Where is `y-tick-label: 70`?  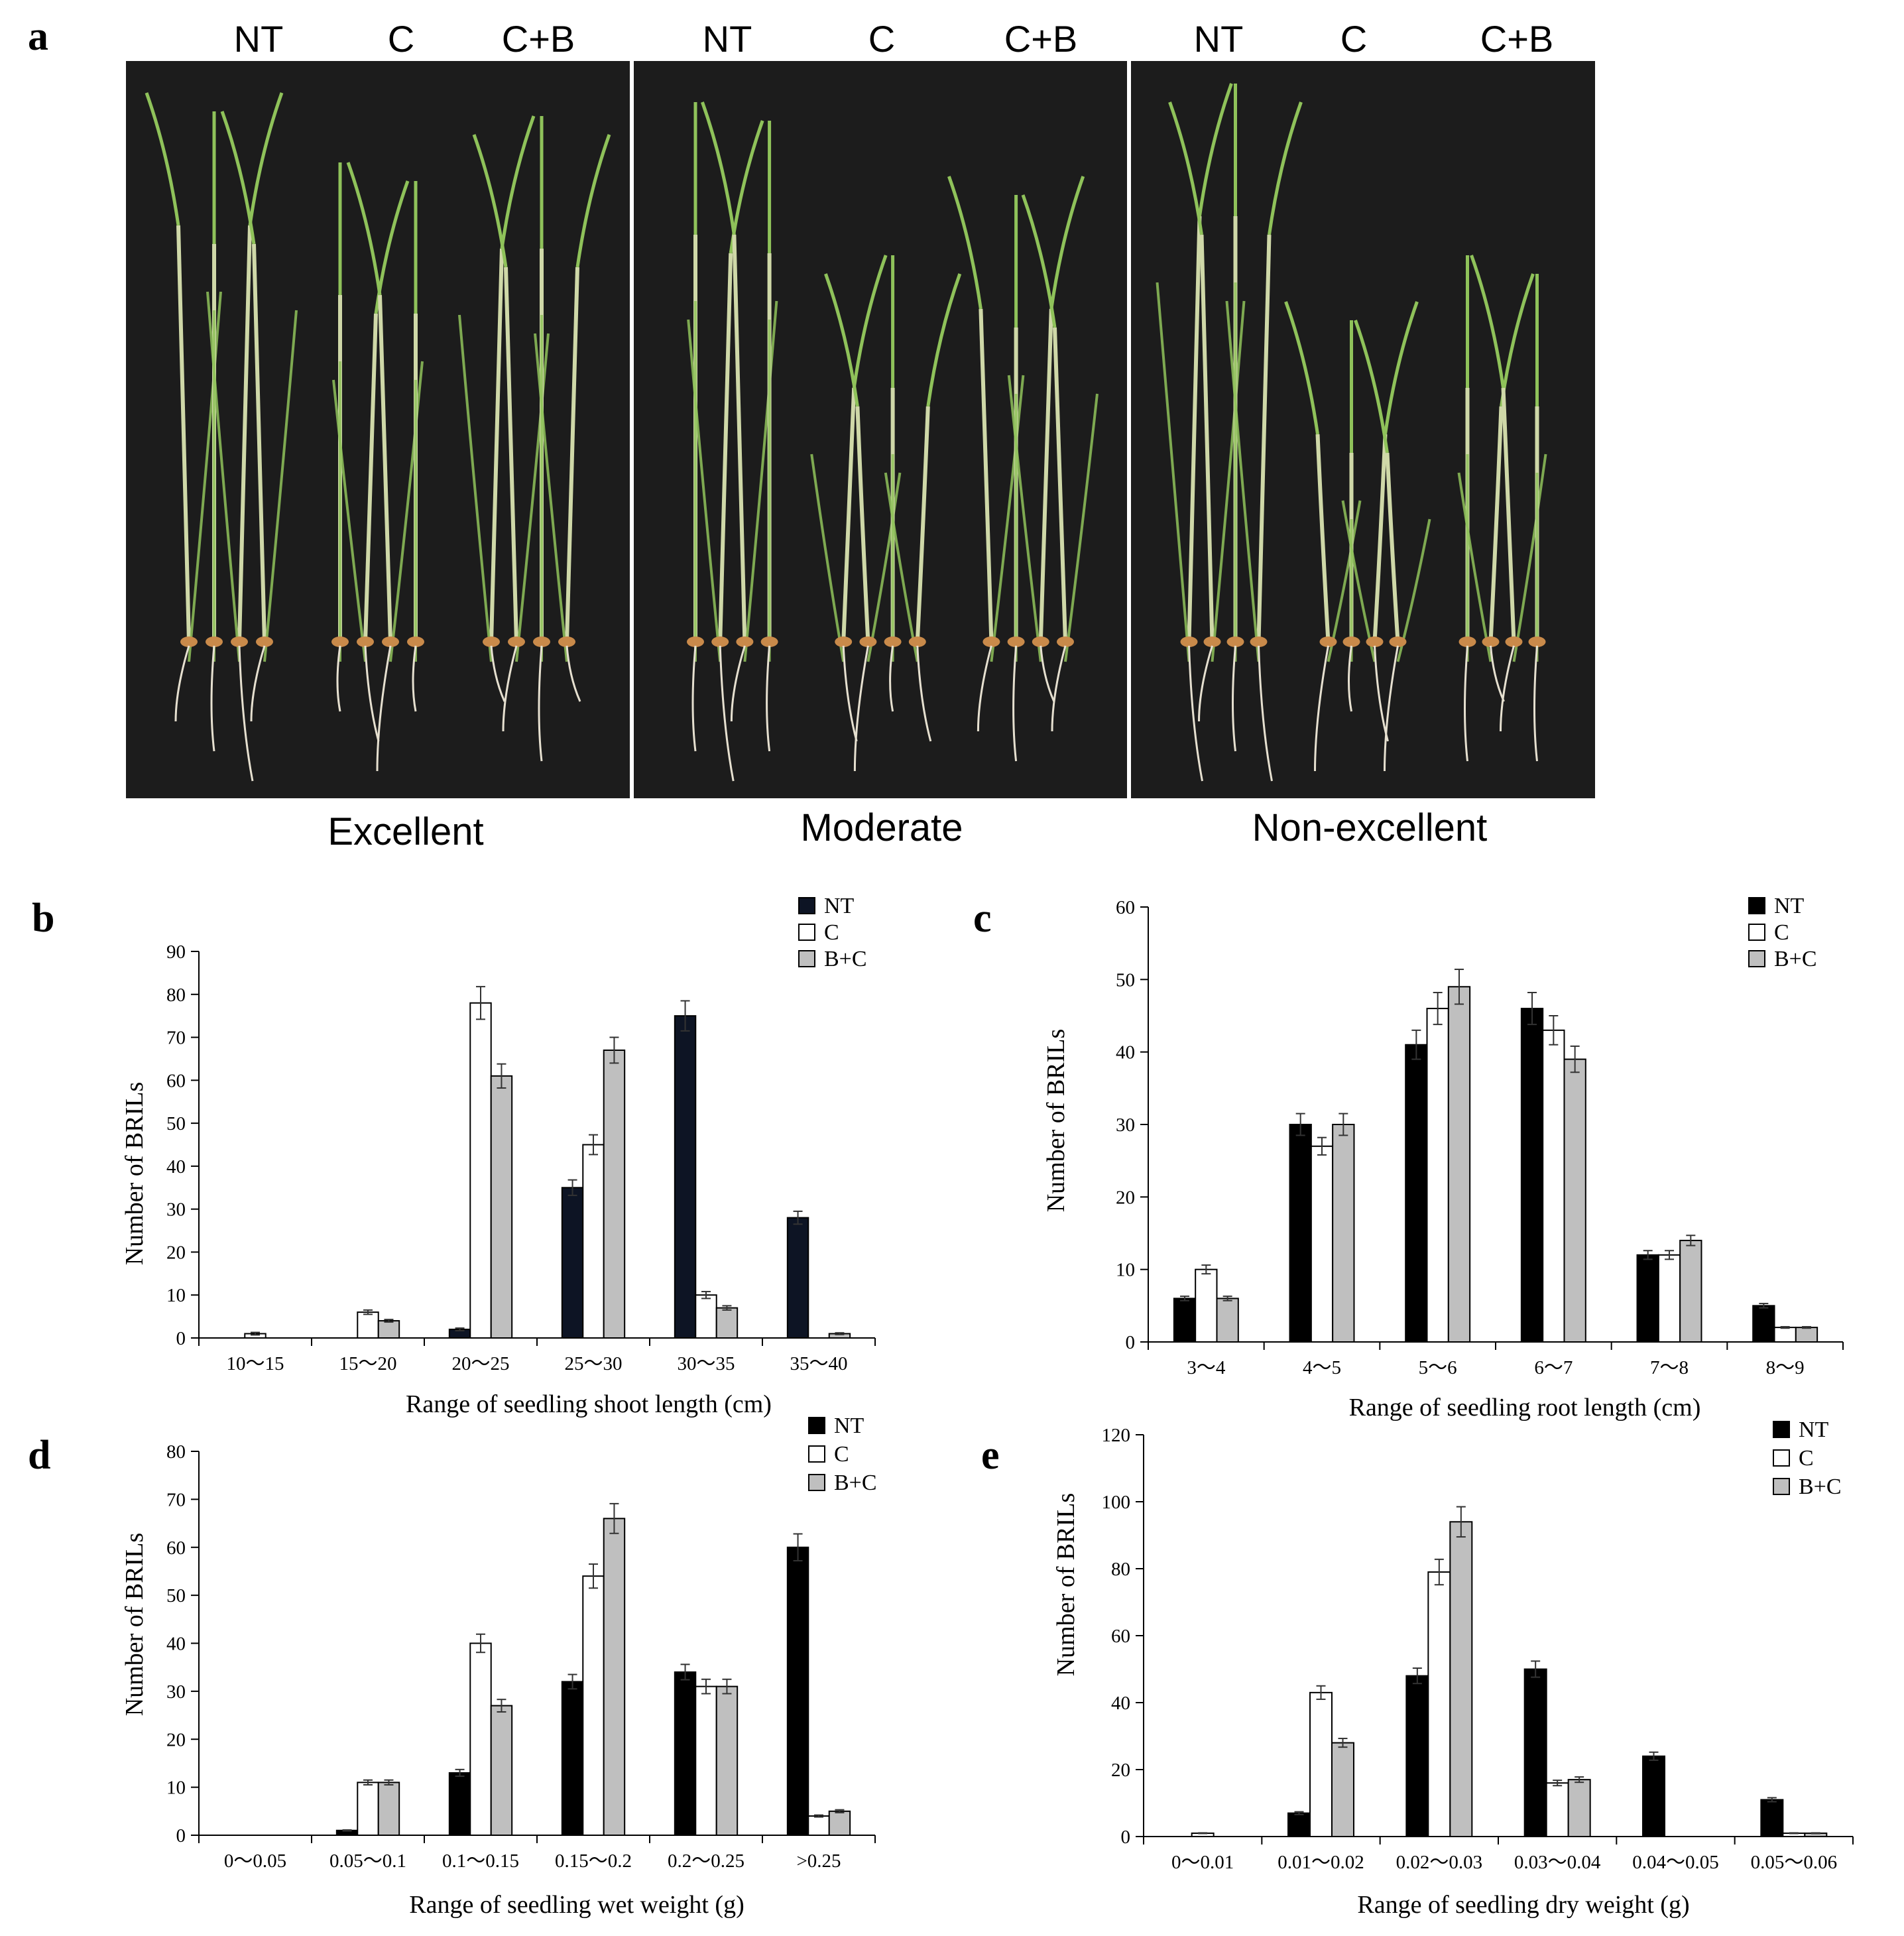 y-tick-label: 70 is located at coordinates (176, 1038).